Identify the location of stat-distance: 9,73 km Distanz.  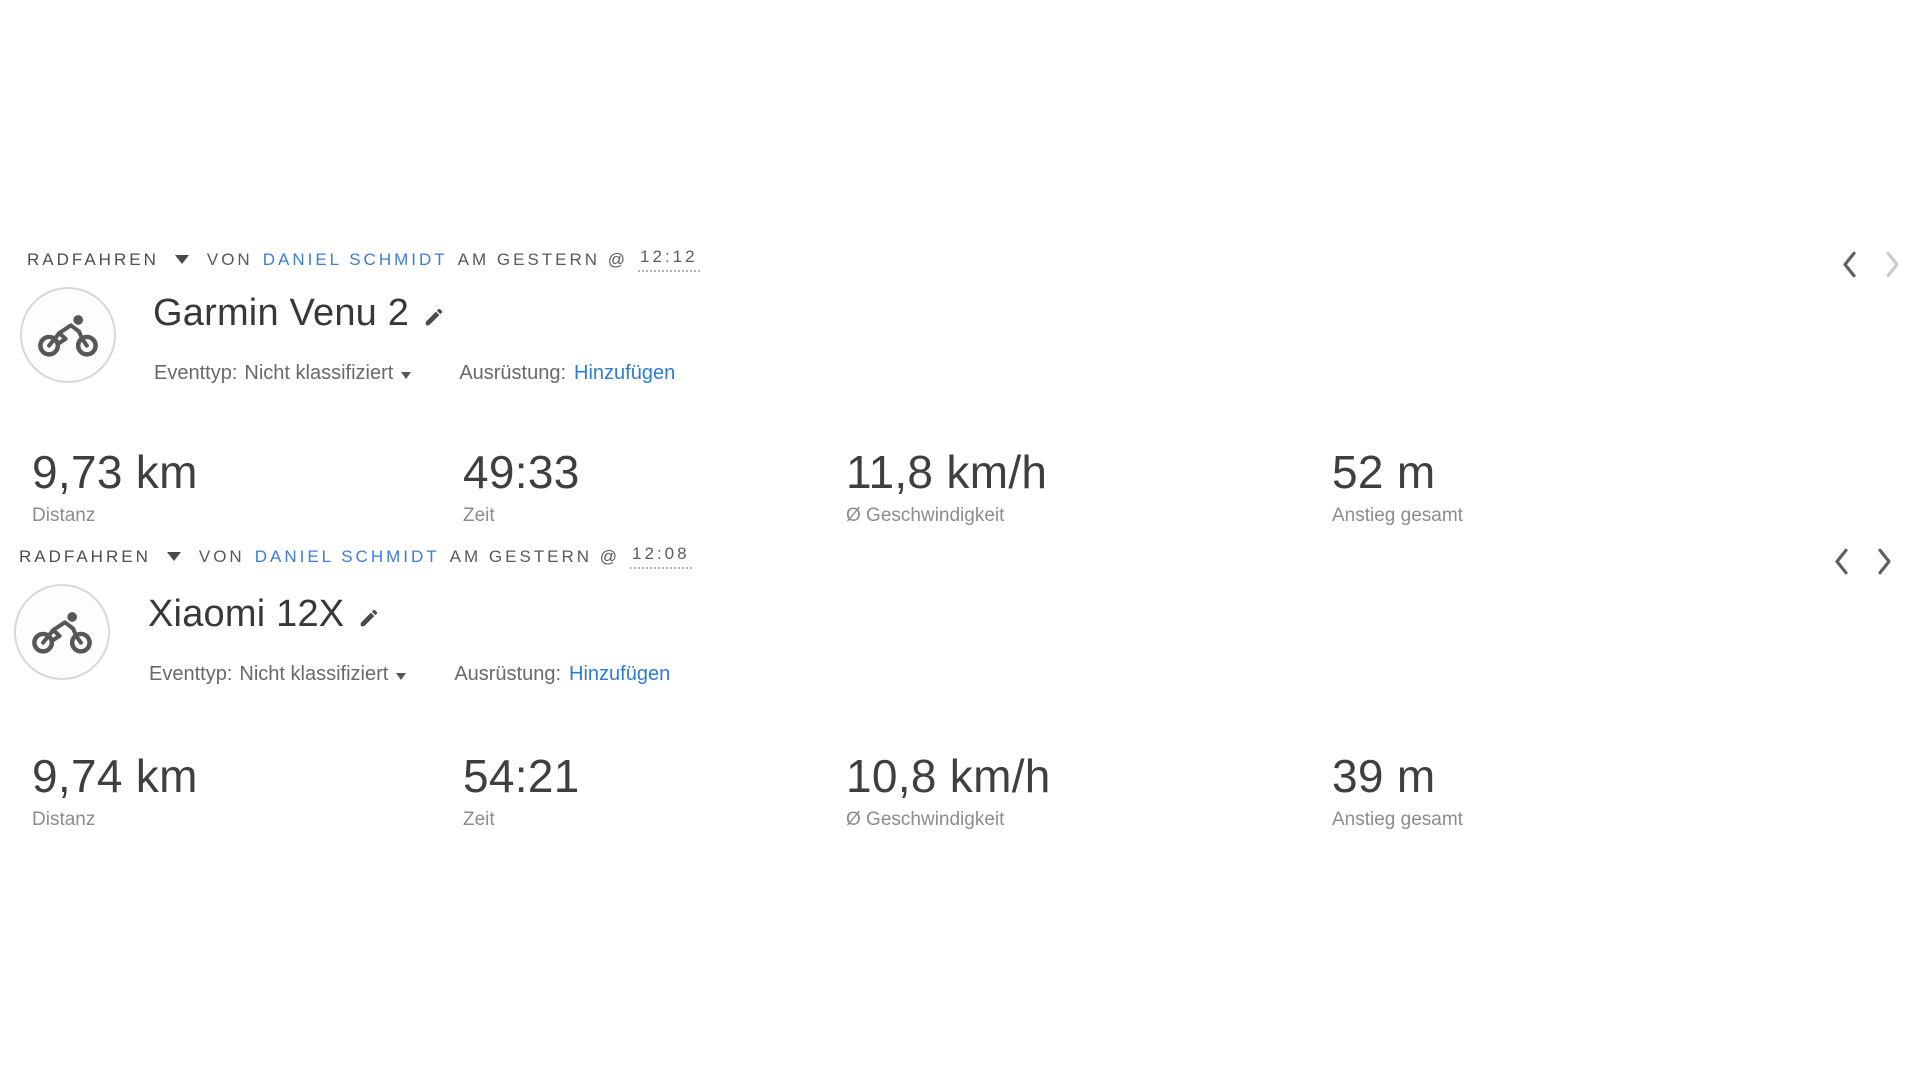
(115, 487).